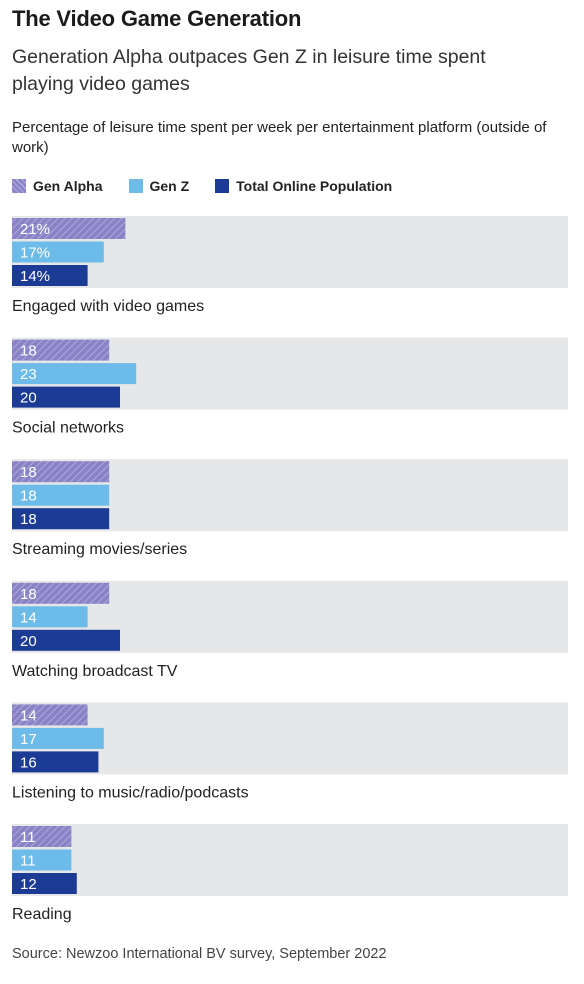 The width and height of the screenshot is (584, 984). Describe the element at coordinates (42, 914) in the screenshot. I see `category-label: Reading` at that location.